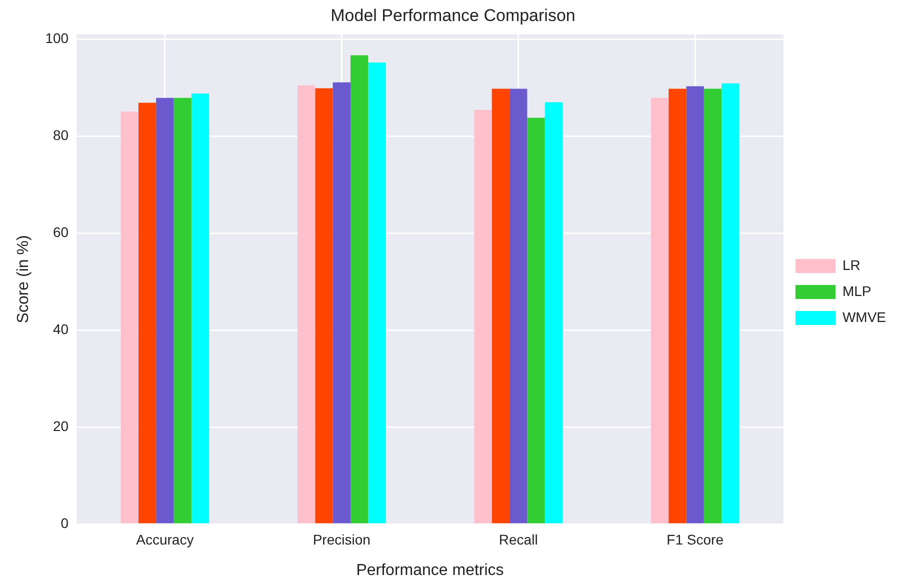  I want to click on y-tick-label: 40, so click(60, 328).